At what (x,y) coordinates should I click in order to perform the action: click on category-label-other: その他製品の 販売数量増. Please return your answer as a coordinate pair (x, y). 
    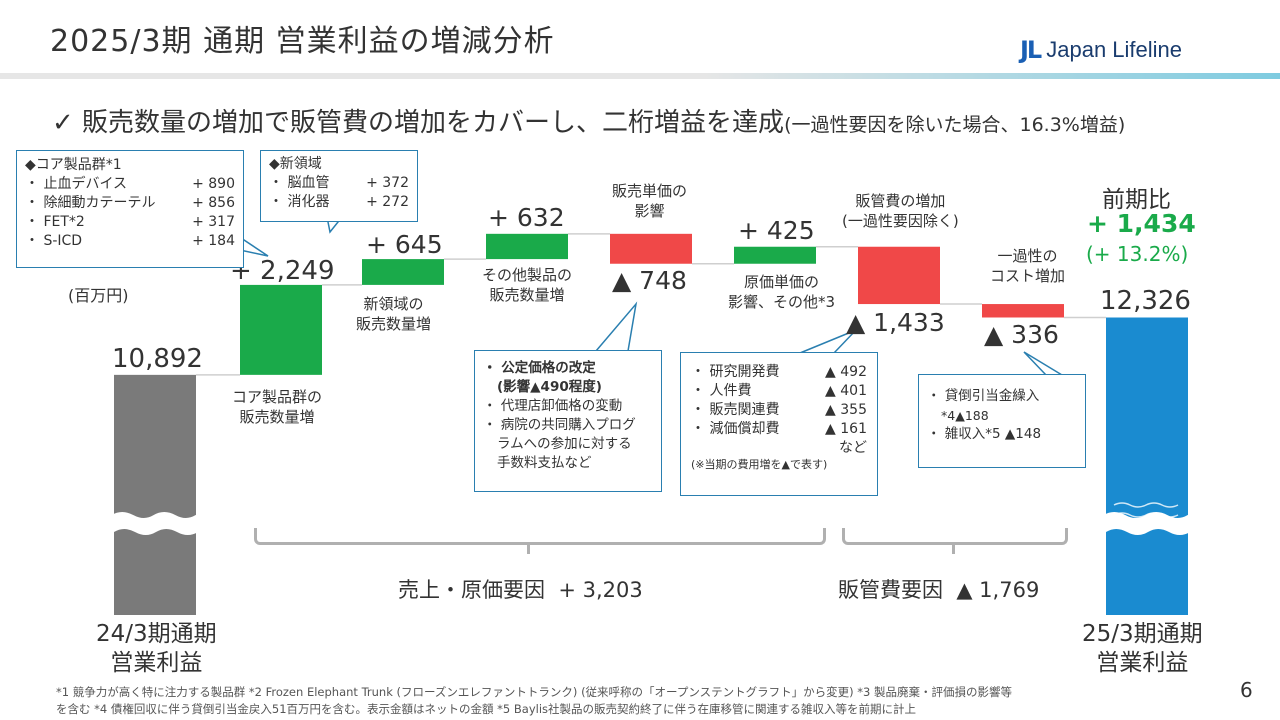
    Looking at the image, I should click on (527, 285).